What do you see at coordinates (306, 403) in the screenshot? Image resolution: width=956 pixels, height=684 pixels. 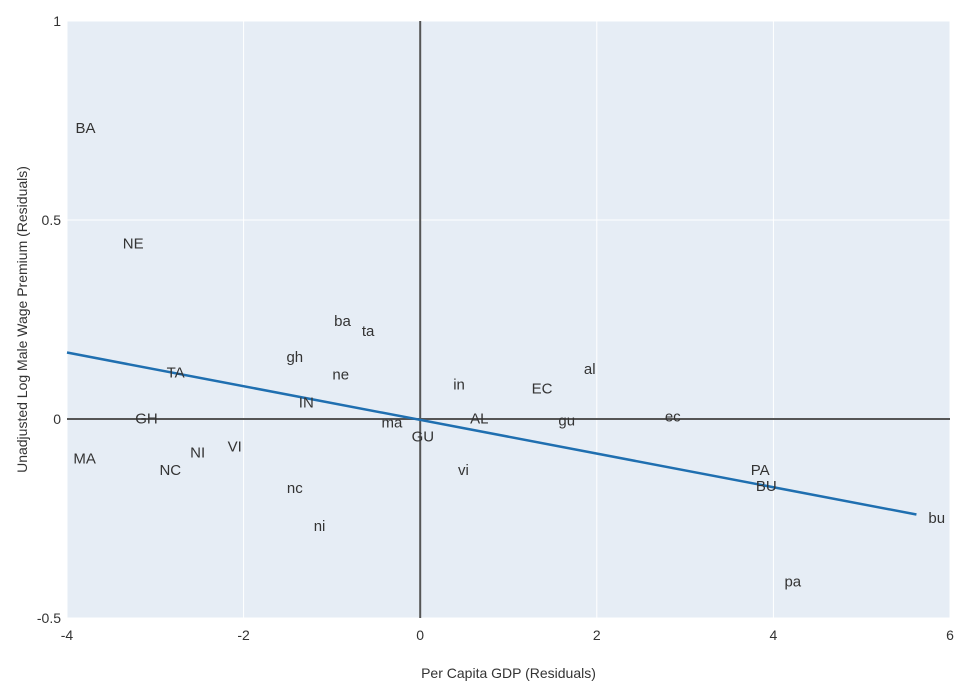 I see `point-label-IN: IN` at bounding box center [306, 403].